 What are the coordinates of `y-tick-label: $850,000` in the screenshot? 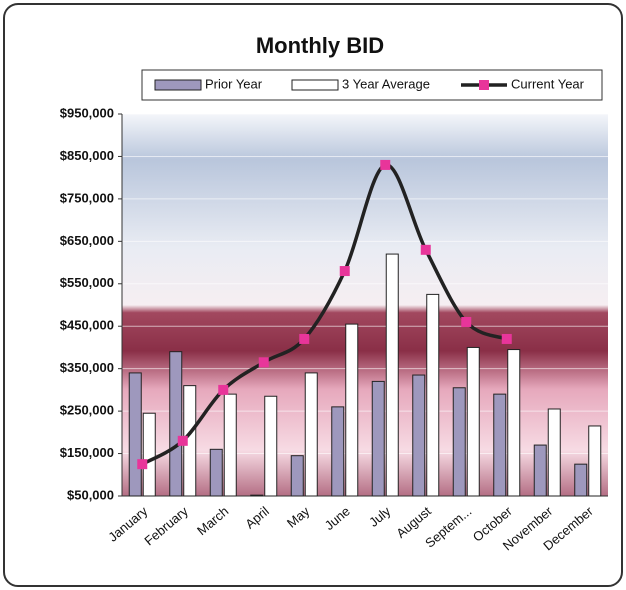 It's located at (87, 155).